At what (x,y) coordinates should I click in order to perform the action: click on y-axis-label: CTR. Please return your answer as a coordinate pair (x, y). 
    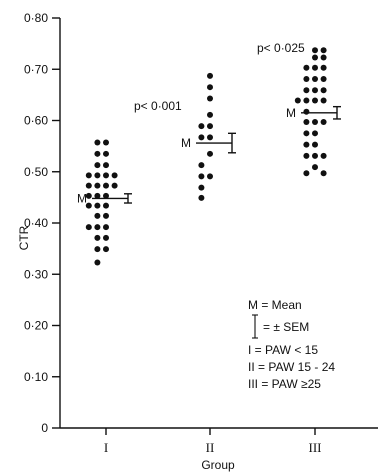
    Looking at the image, I should click on (24, 237).